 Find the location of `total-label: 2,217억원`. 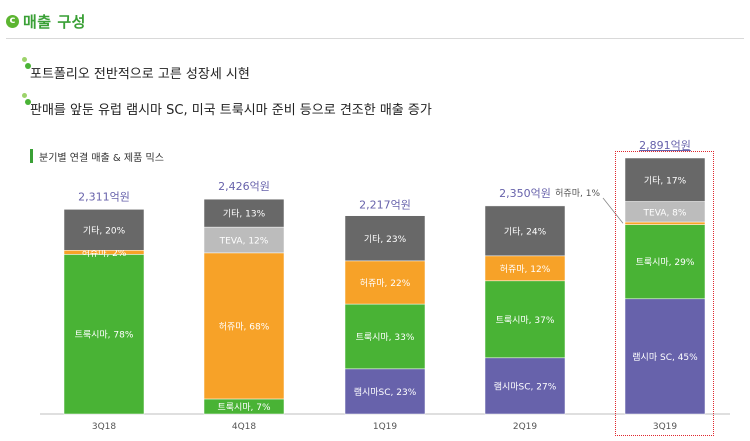

total-label: 2,217억원 is located at coordinates (385, 205).